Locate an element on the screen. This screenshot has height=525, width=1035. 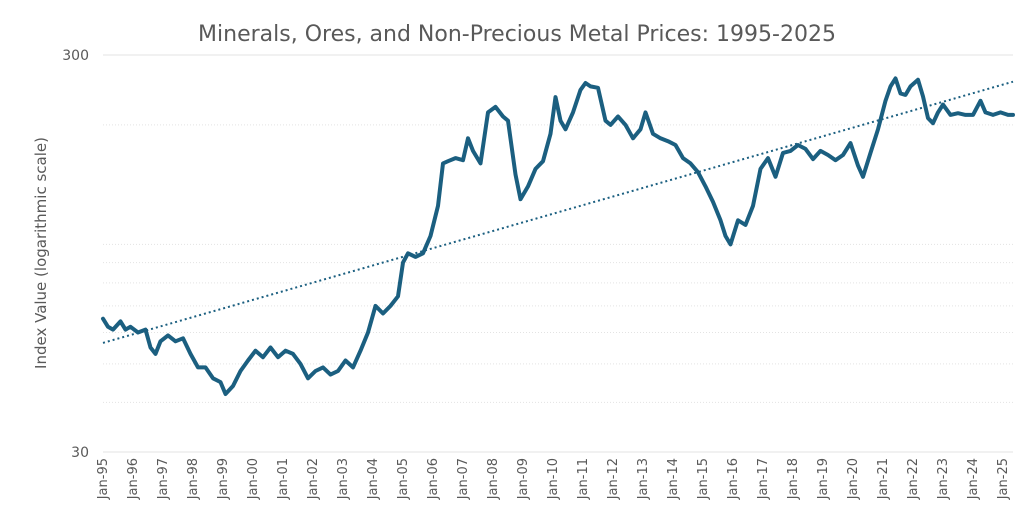
x-tick-label: Jan-20 is located at coordinates (853, 479).